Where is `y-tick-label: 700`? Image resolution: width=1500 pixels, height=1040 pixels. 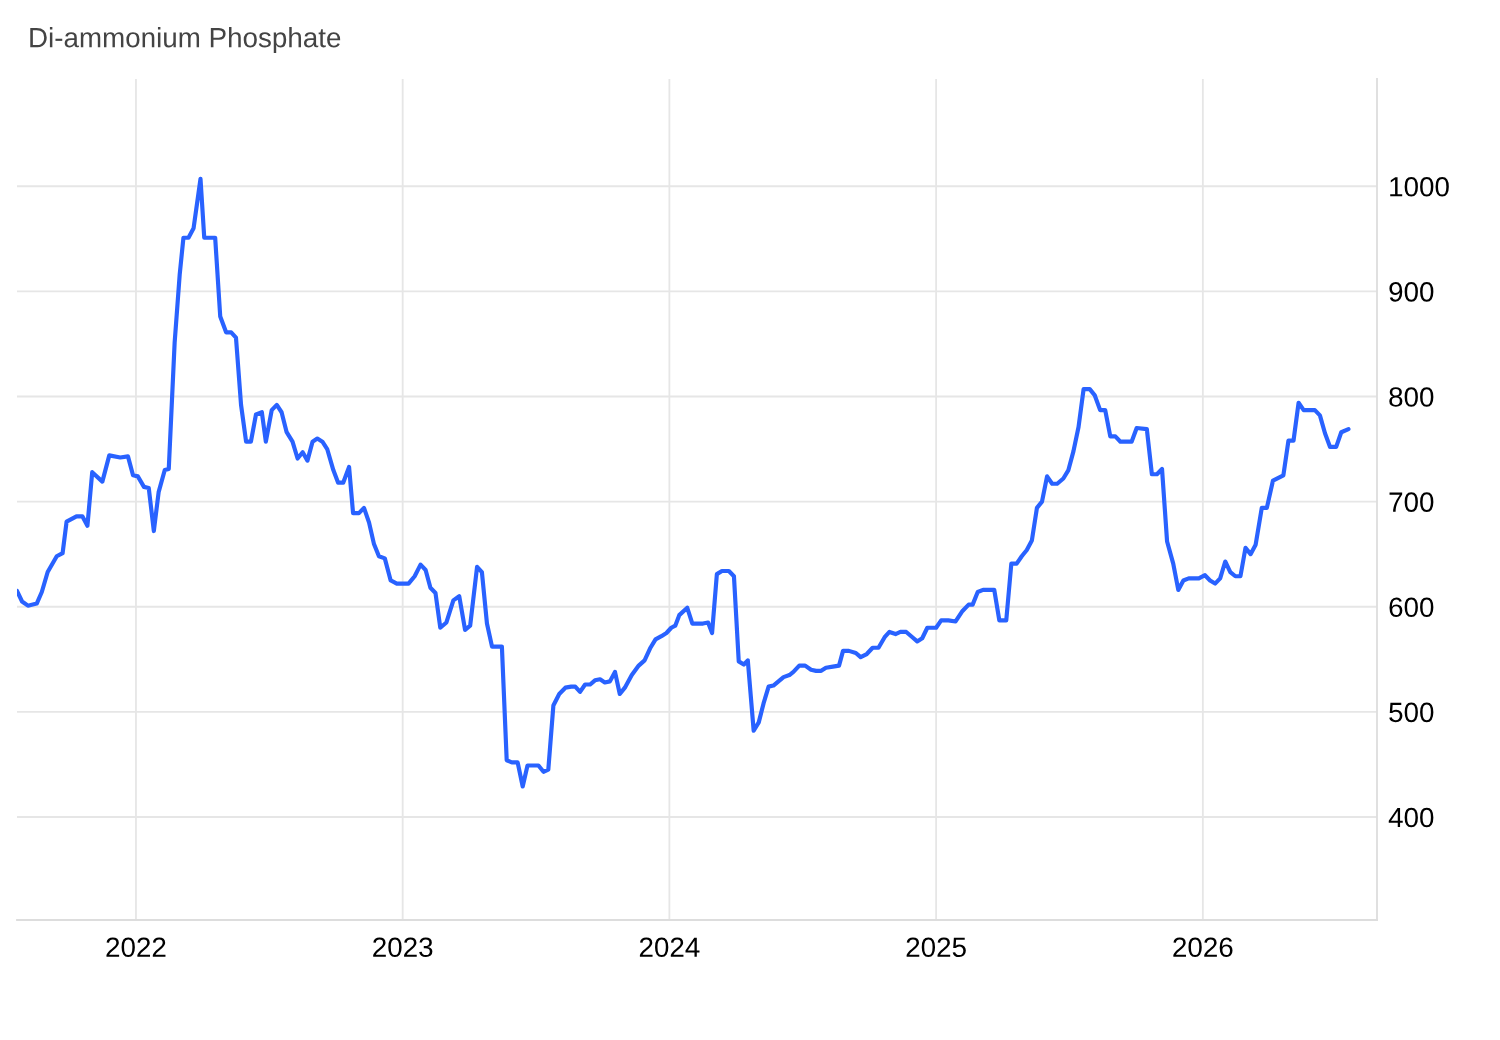 y-tick-label: 700 is located at coordinates (1411, 502).